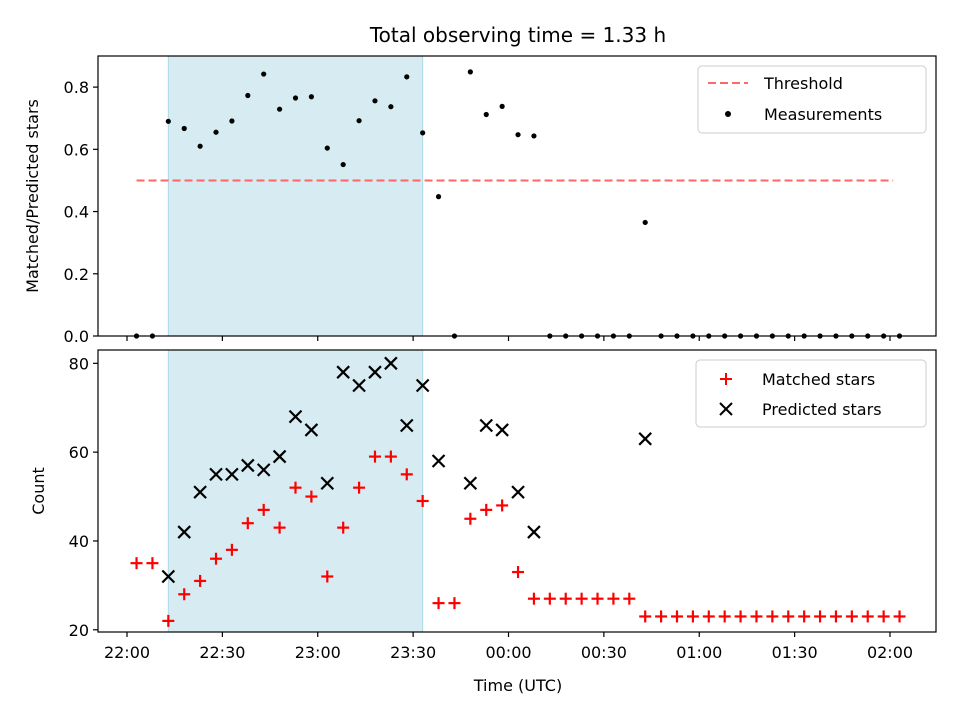 The height and width of the screenshot is (720, 960). What do you see at coordinates (508, 652) in the screenshot?
I see `x-tick-label: 00:00` at bounding box center [508, 652].